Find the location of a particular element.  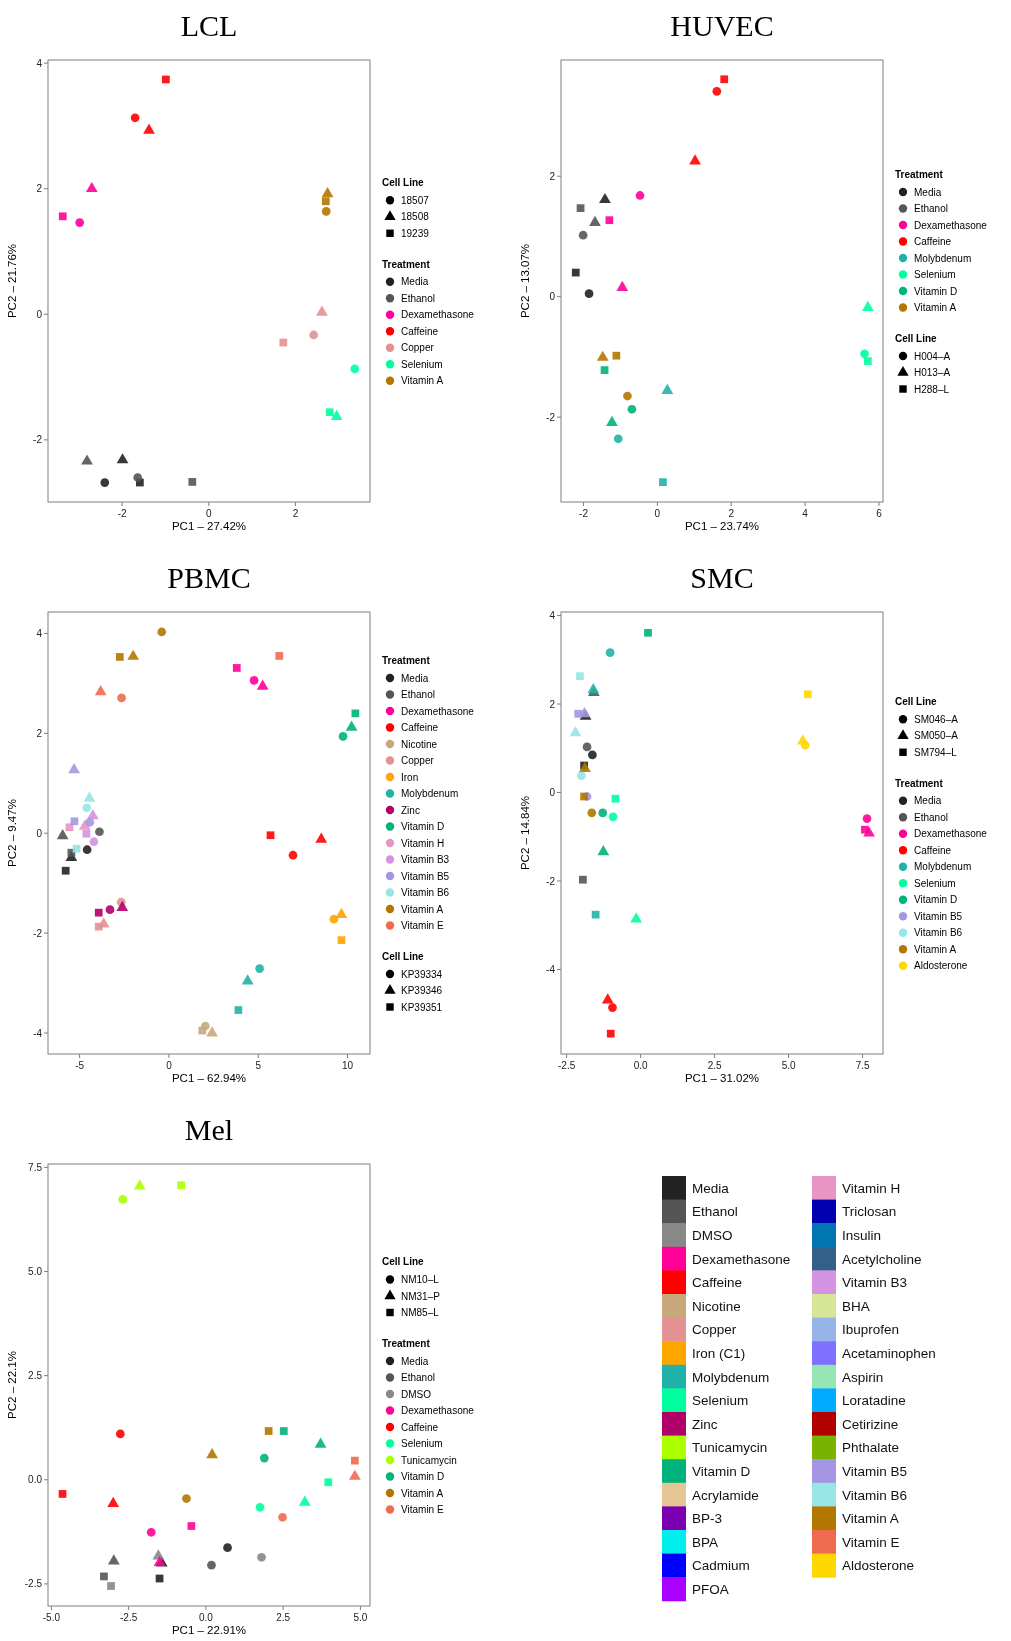

category-label: Insulin is located at coordinates (862, 1235).